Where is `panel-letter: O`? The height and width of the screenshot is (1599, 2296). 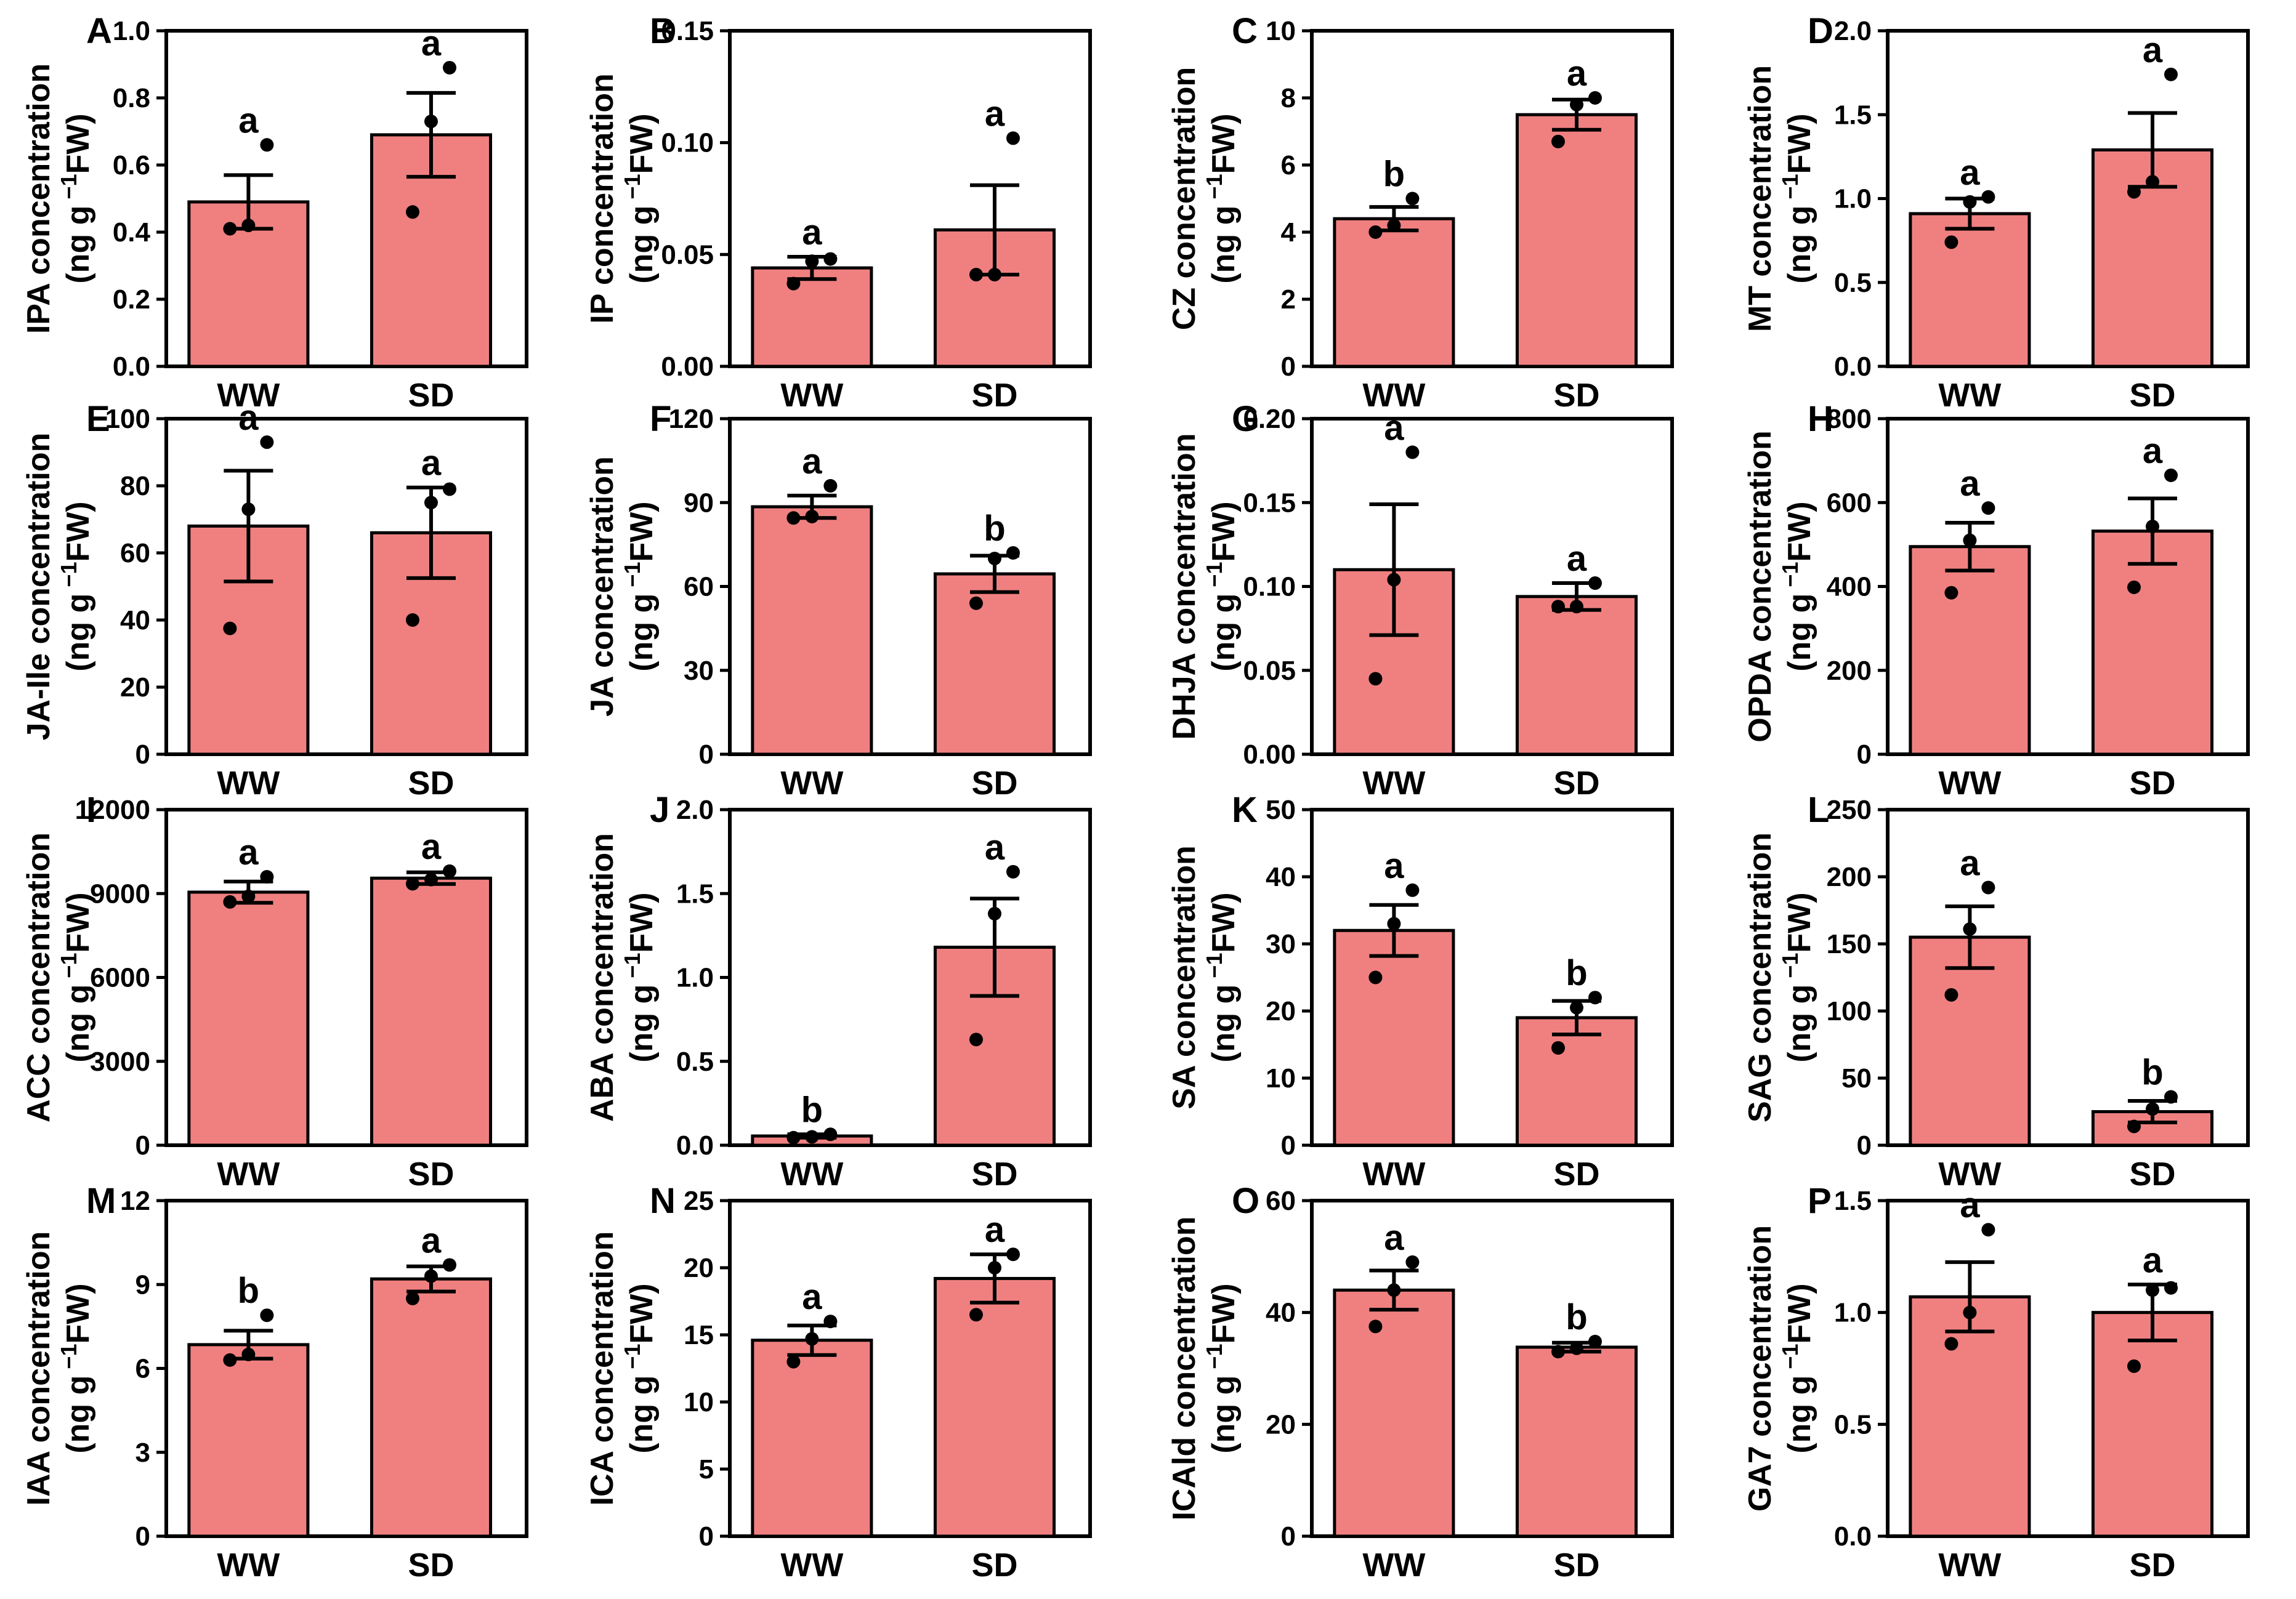 panel-letter: O is located at coordinates (1245, 1201).